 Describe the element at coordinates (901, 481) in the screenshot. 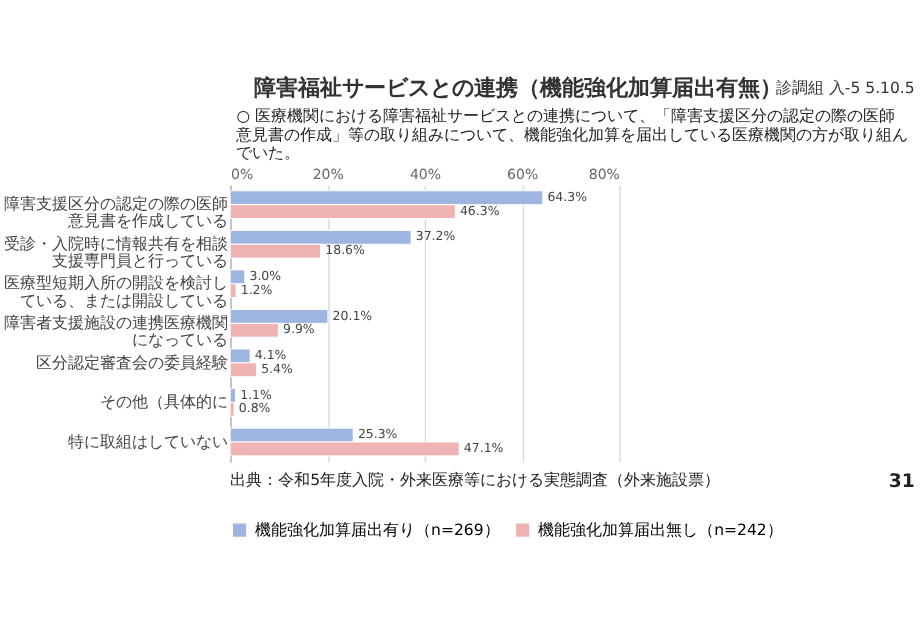

I see `text: 31` at that location.